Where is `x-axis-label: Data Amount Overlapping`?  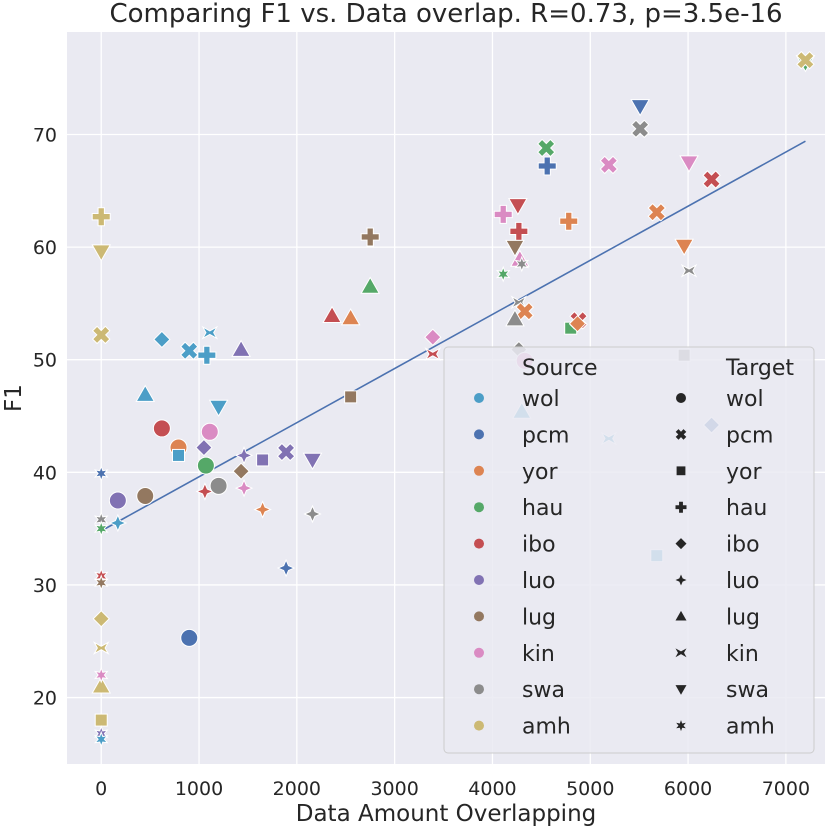 x-axis-label: Data Amount Overlapping is located at coordinates (446, 814).